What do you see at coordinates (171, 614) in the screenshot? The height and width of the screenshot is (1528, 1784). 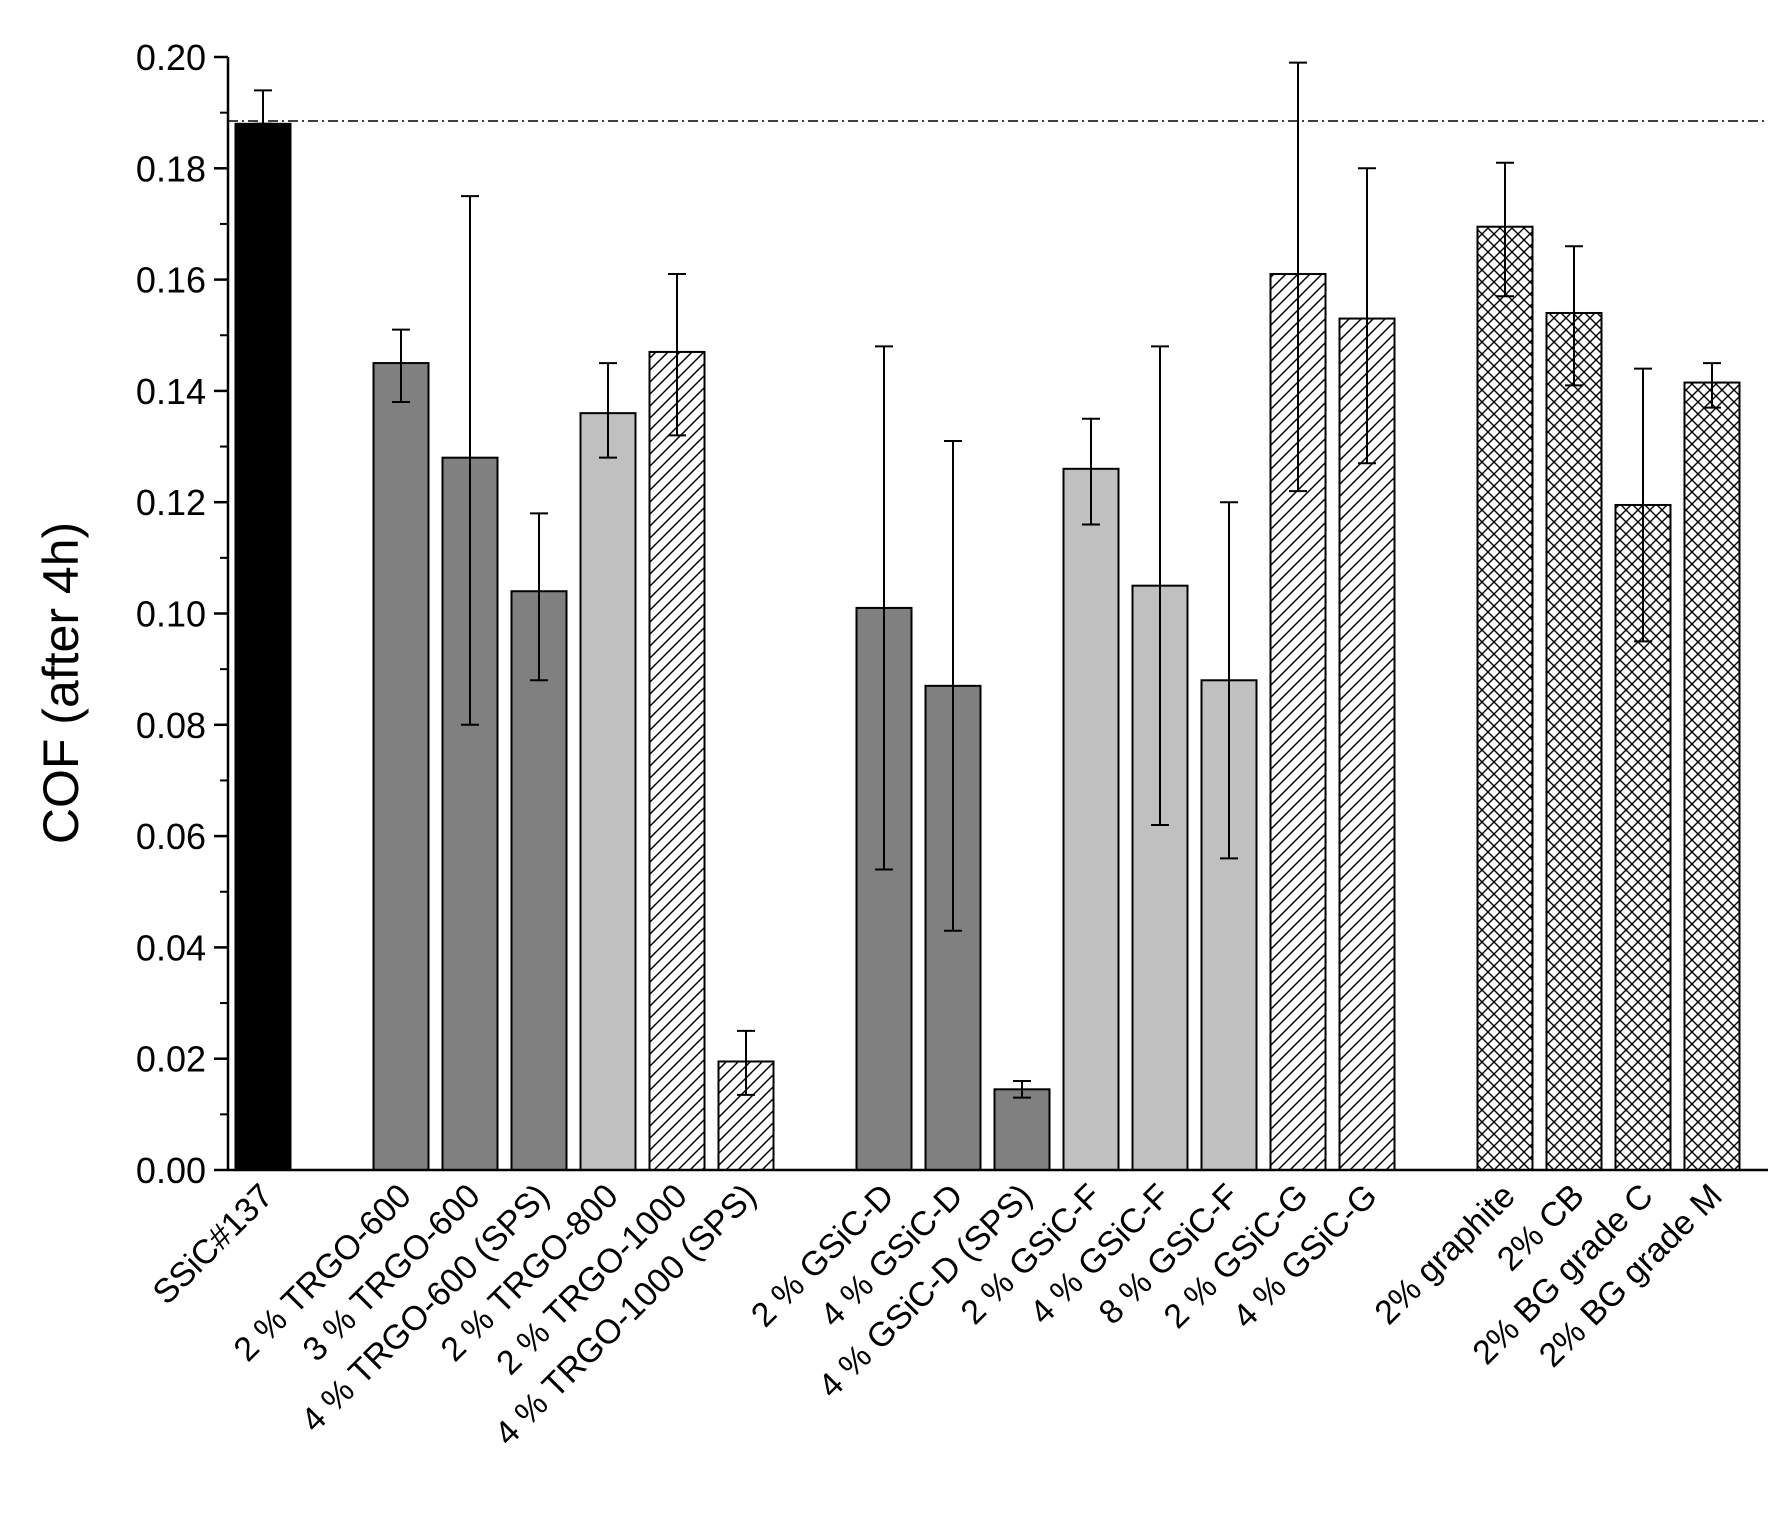 I see `y-tick-label: 0.10` at bounding box center [171, 614].